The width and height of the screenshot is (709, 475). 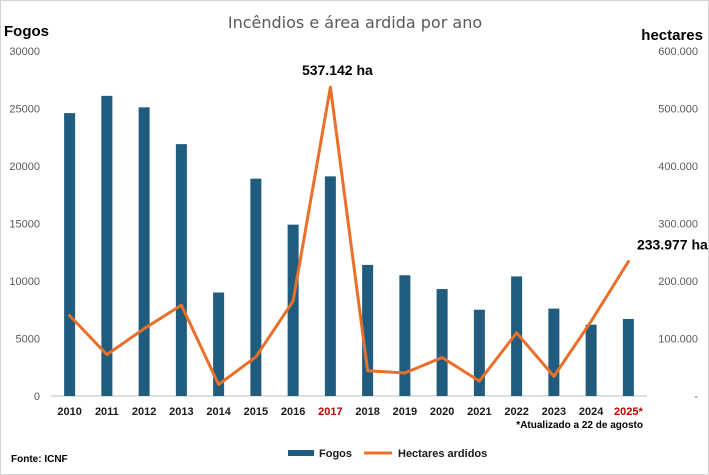 I want to click on x-tick-label: 2014, so click(x=218, y=412).